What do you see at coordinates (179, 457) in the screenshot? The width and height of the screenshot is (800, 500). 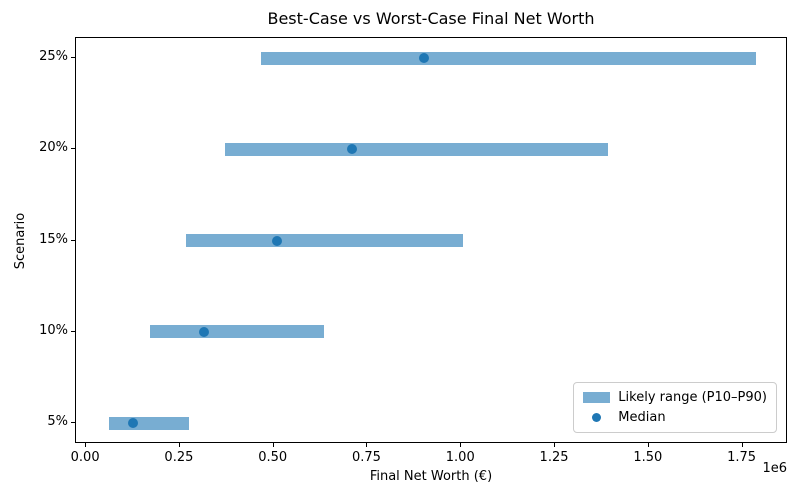 I see `x-tick-label: 0.25` at bounding box center [179, 457].